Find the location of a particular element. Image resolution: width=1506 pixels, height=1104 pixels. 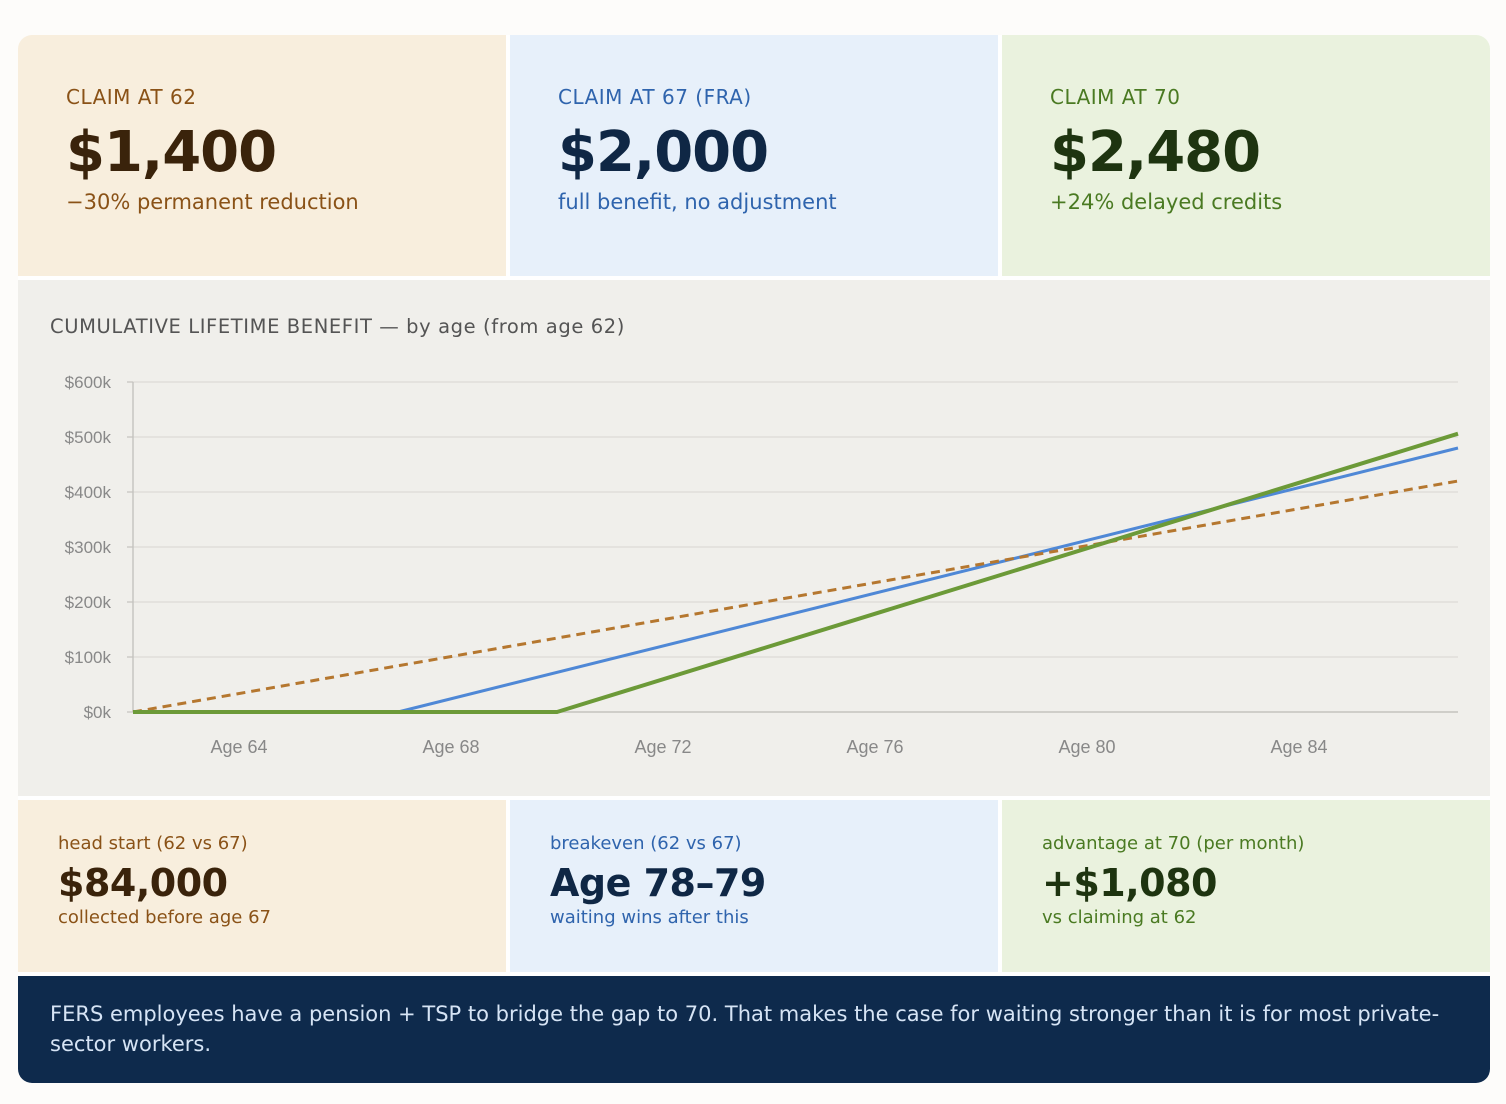

y-tick-label: $300k is located at coordinates (88, 547).